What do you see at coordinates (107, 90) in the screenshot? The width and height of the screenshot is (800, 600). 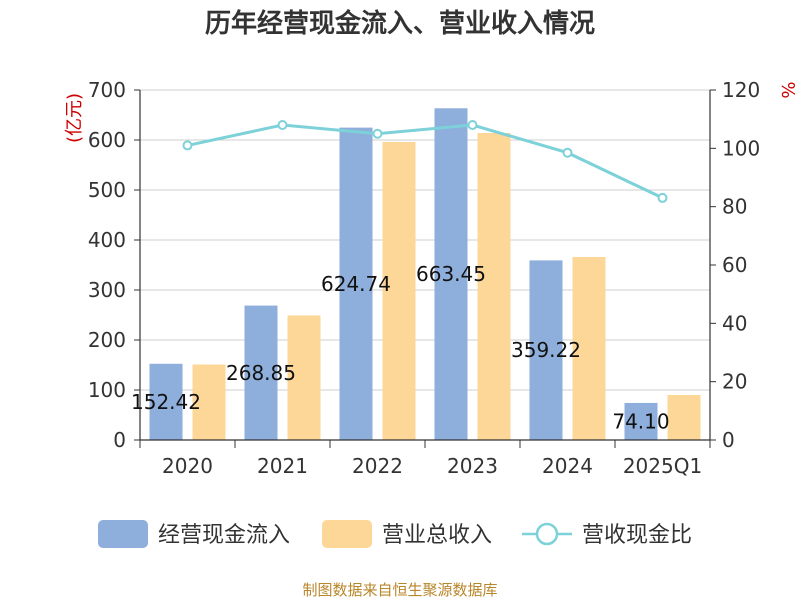 I see `left-tick-label: 700` at bounding box center [107, 90].